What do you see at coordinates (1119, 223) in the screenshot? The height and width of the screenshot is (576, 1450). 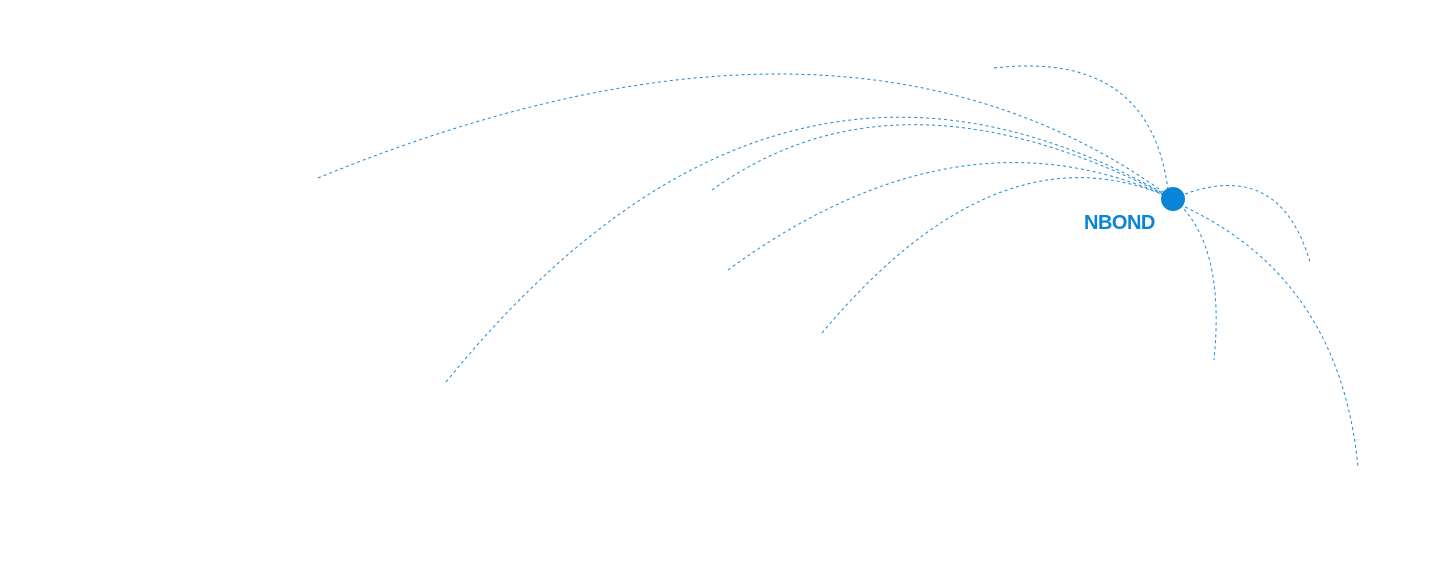 I see `brand-label: NBOND` at bounding box center [1119, 223].